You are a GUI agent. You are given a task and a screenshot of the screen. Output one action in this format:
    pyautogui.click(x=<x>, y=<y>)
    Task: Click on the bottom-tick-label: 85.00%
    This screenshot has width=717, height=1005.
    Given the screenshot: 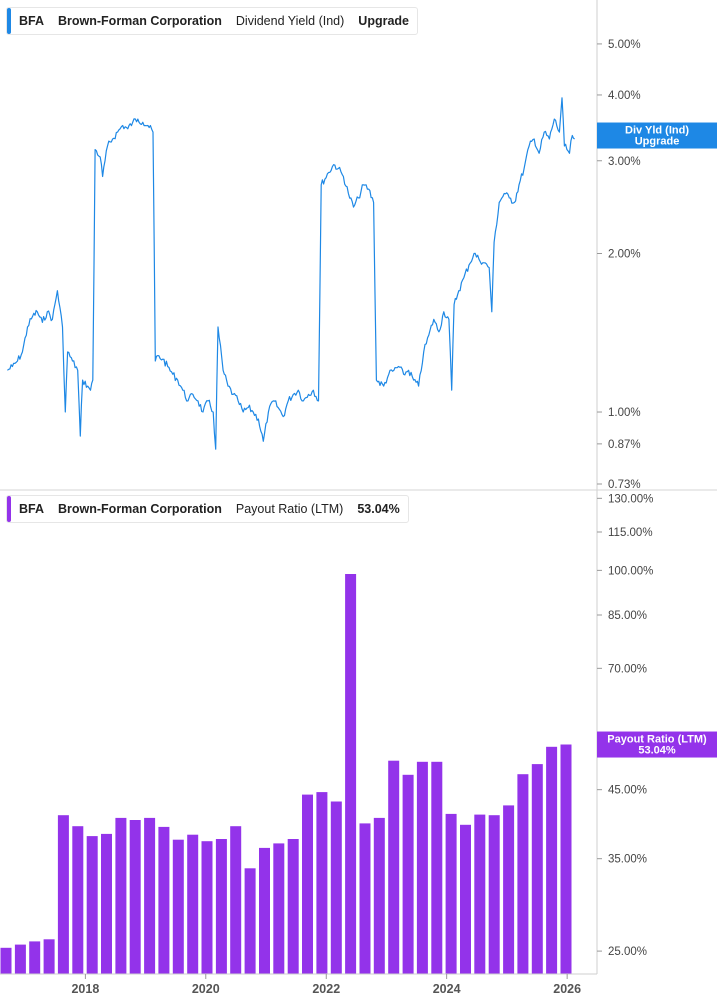 What is the action you would take?
    pyautogui.click(x=627, y=616)
    